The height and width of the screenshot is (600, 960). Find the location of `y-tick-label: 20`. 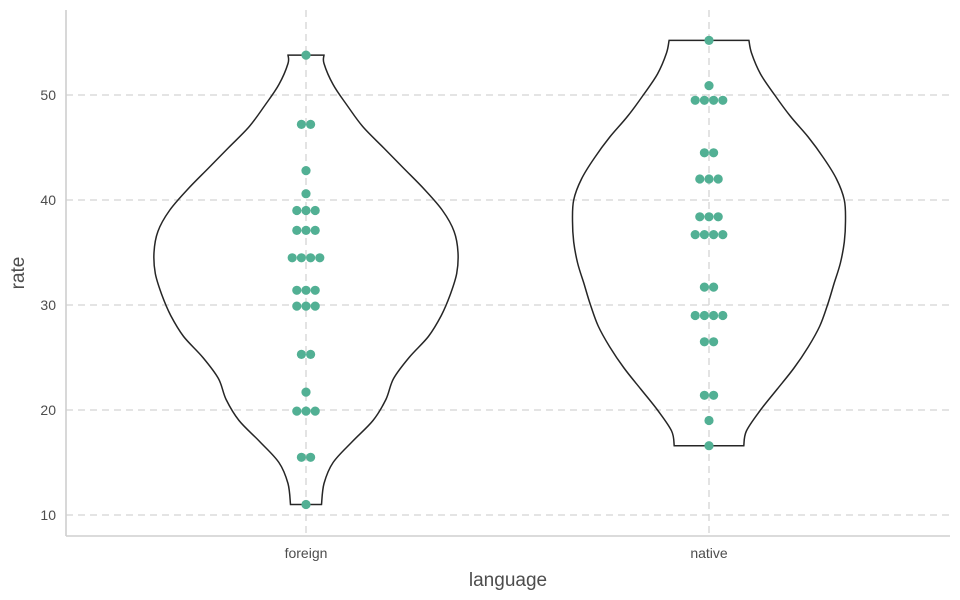

y-tick-label: 20 is located at coordinates (48, 410).